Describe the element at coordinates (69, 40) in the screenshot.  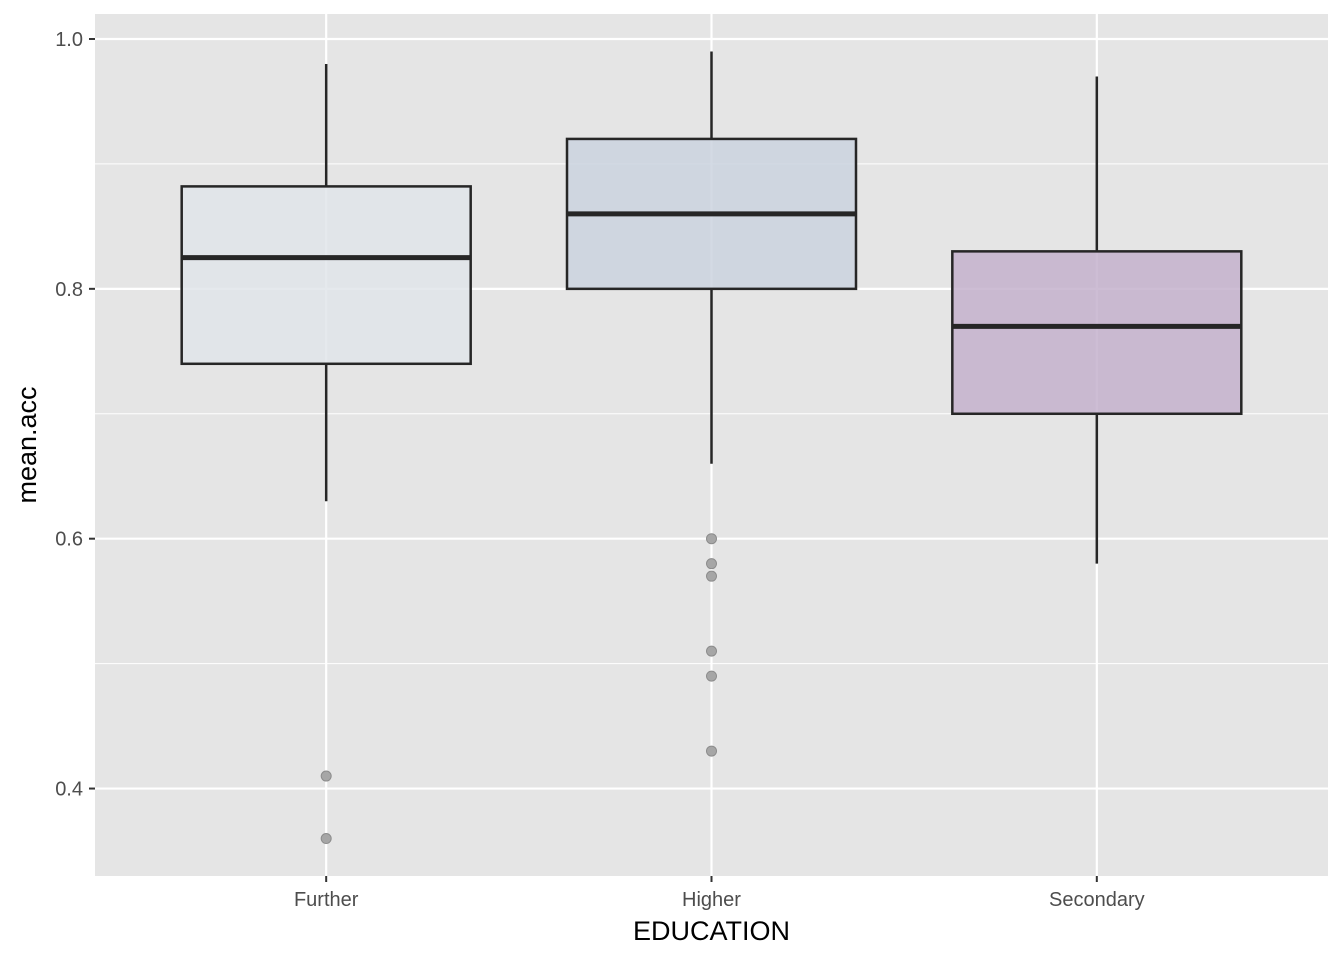
I see `y-tick-label: 1.0` at that location.